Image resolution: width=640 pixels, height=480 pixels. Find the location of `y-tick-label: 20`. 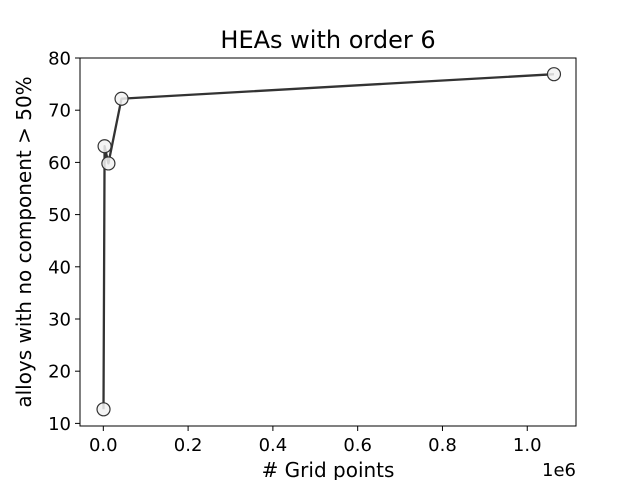

y-tick-label: 20 is located at coordinates (59, 372).